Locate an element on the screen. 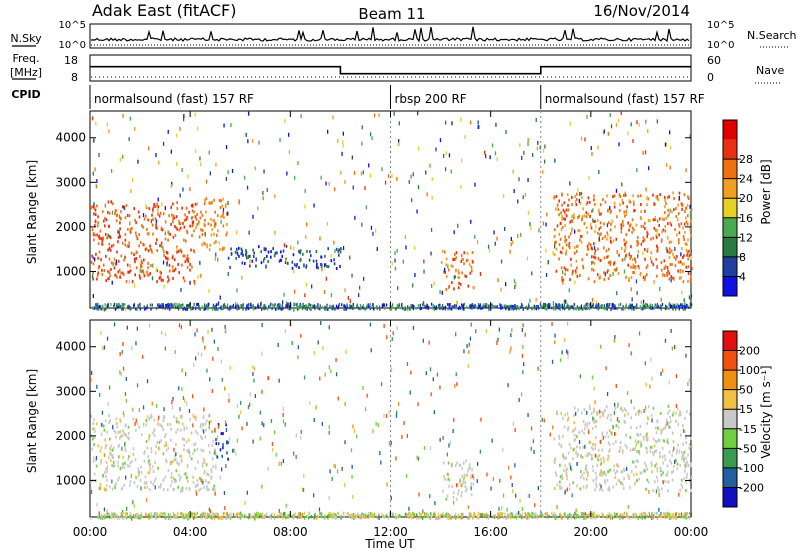 Image resolution: width=800 pixels, height=554 pixels. x-tick-label: 04:00 is located at coordinates (190, 532).